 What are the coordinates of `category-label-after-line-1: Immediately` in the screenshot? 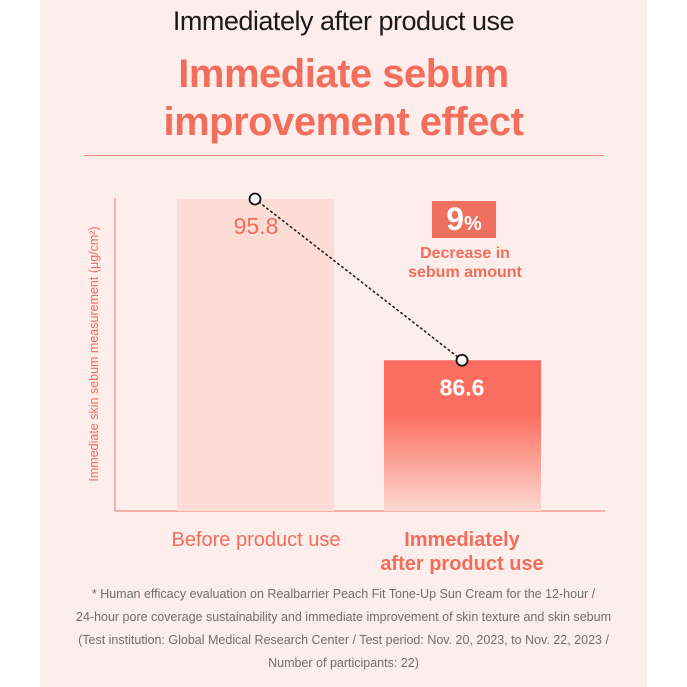 It's located at (462, 540).